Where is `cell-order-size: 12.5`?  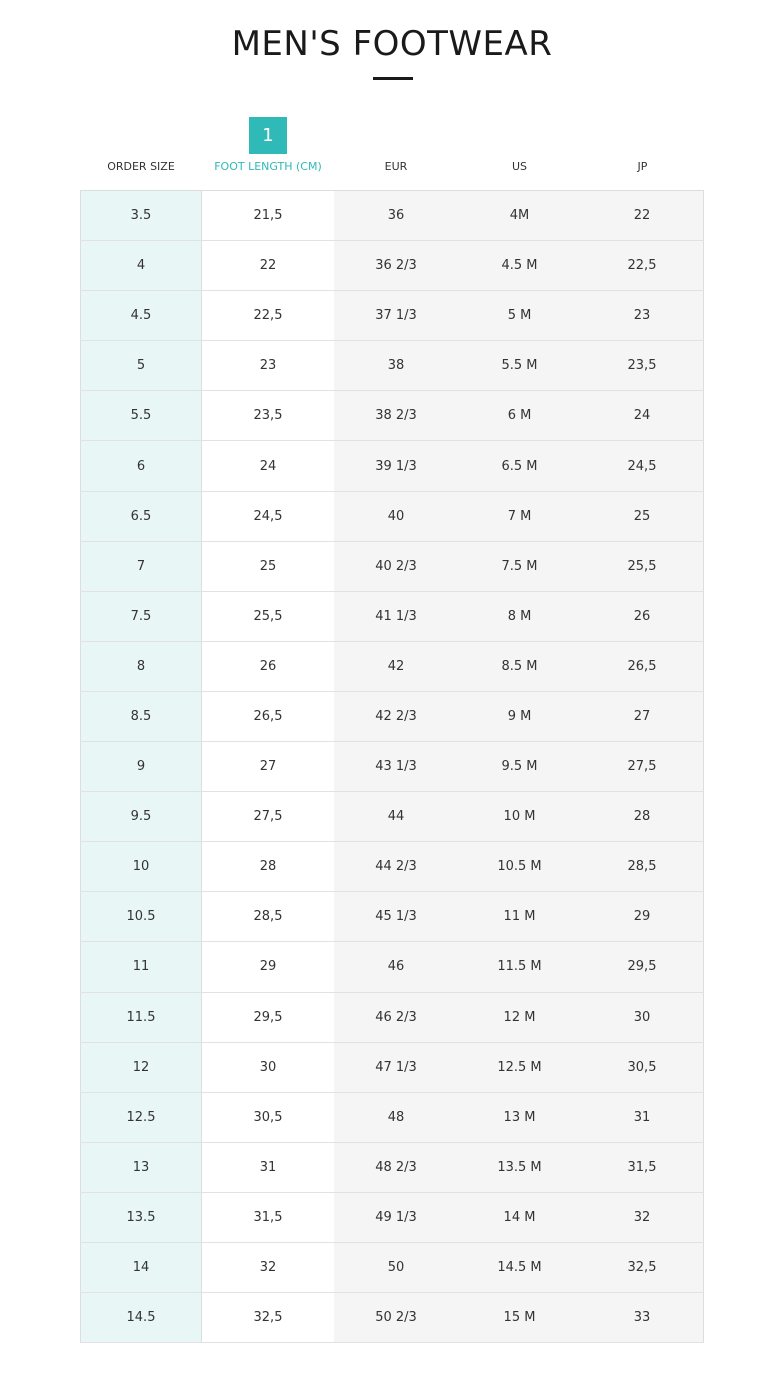
cell-order-size: 12.5 is located at coordinates (141, 1117).